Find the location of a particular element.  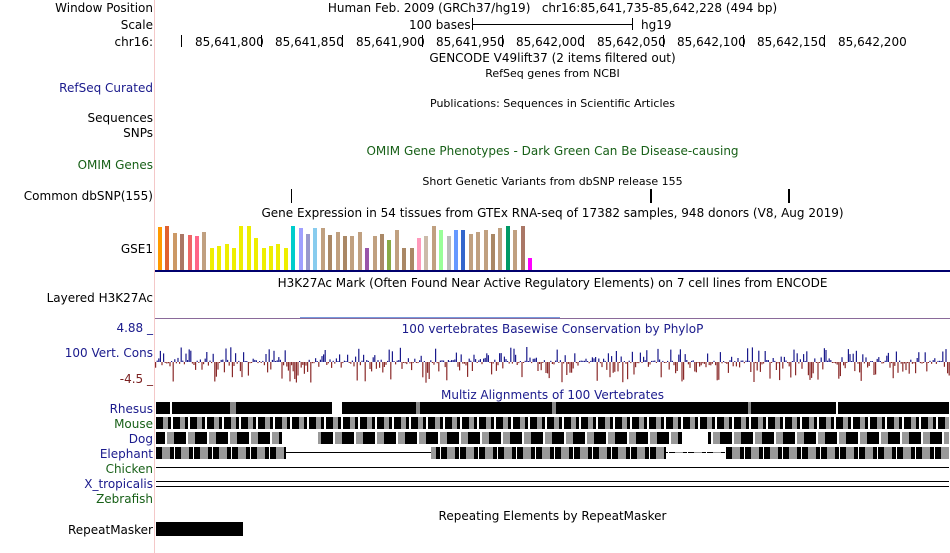

scale-label: Scale is located at coordinates (136, 25).